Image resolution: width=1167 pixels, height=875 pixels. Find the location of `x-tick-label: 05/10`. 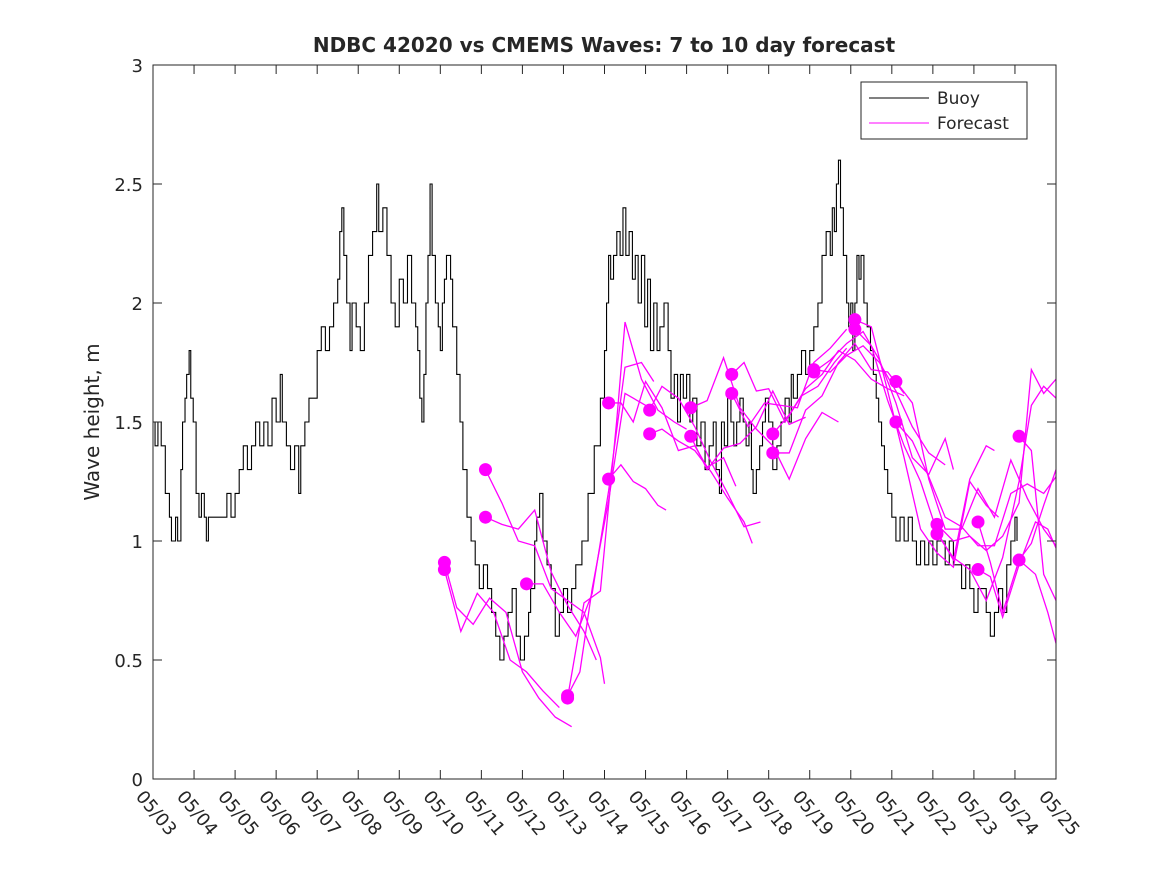

x-tick-label: 05/10 is located at coordinates (442, 813).